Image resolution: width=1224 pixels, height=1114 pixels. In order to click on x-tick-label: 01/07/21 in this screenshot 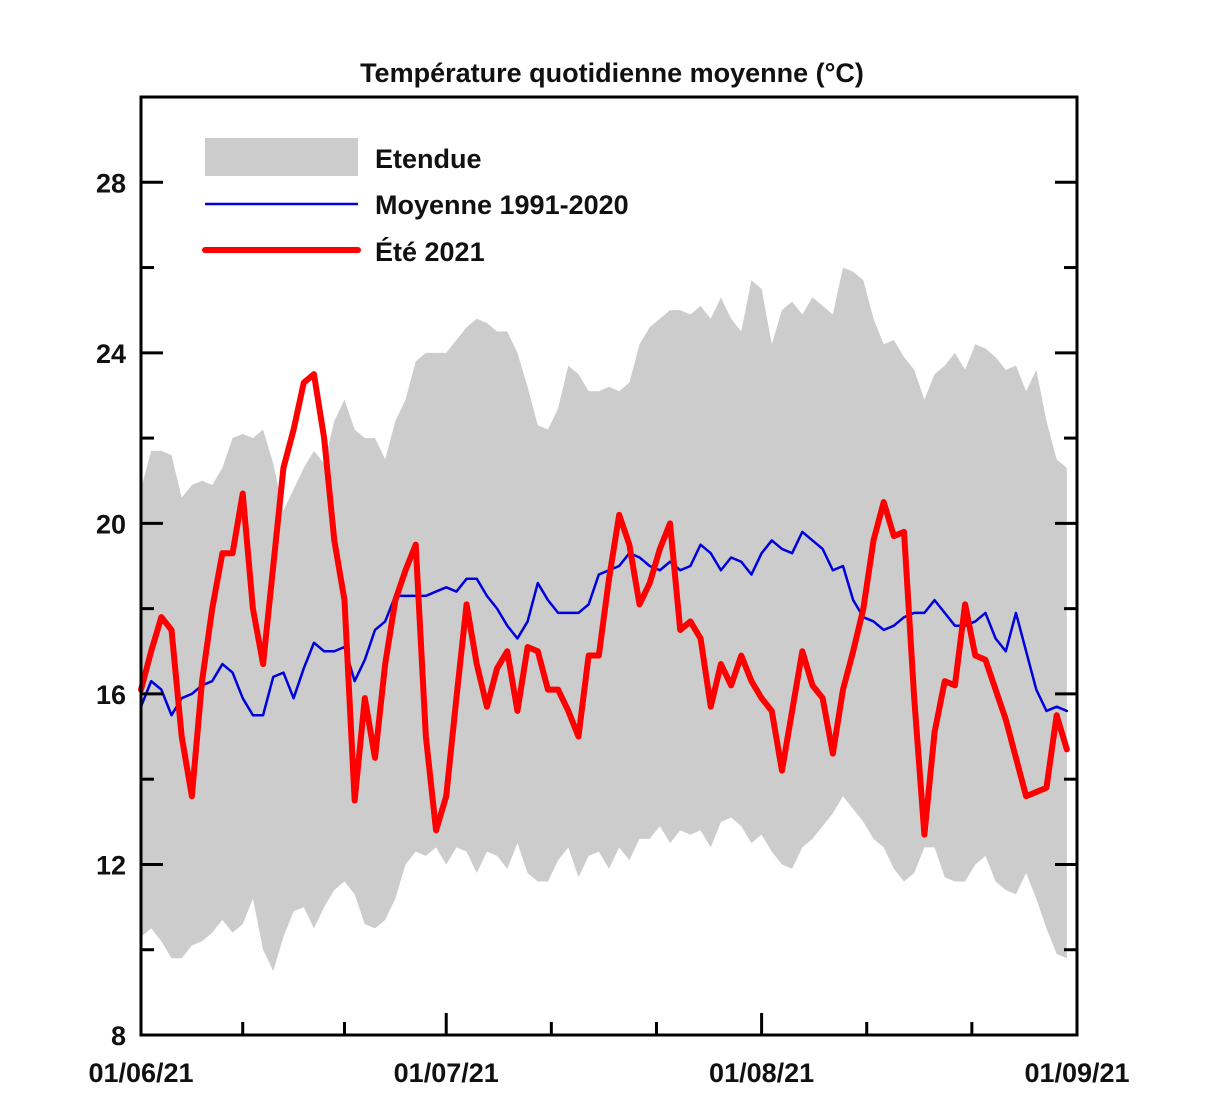, I will do `click(446, 1073)`.